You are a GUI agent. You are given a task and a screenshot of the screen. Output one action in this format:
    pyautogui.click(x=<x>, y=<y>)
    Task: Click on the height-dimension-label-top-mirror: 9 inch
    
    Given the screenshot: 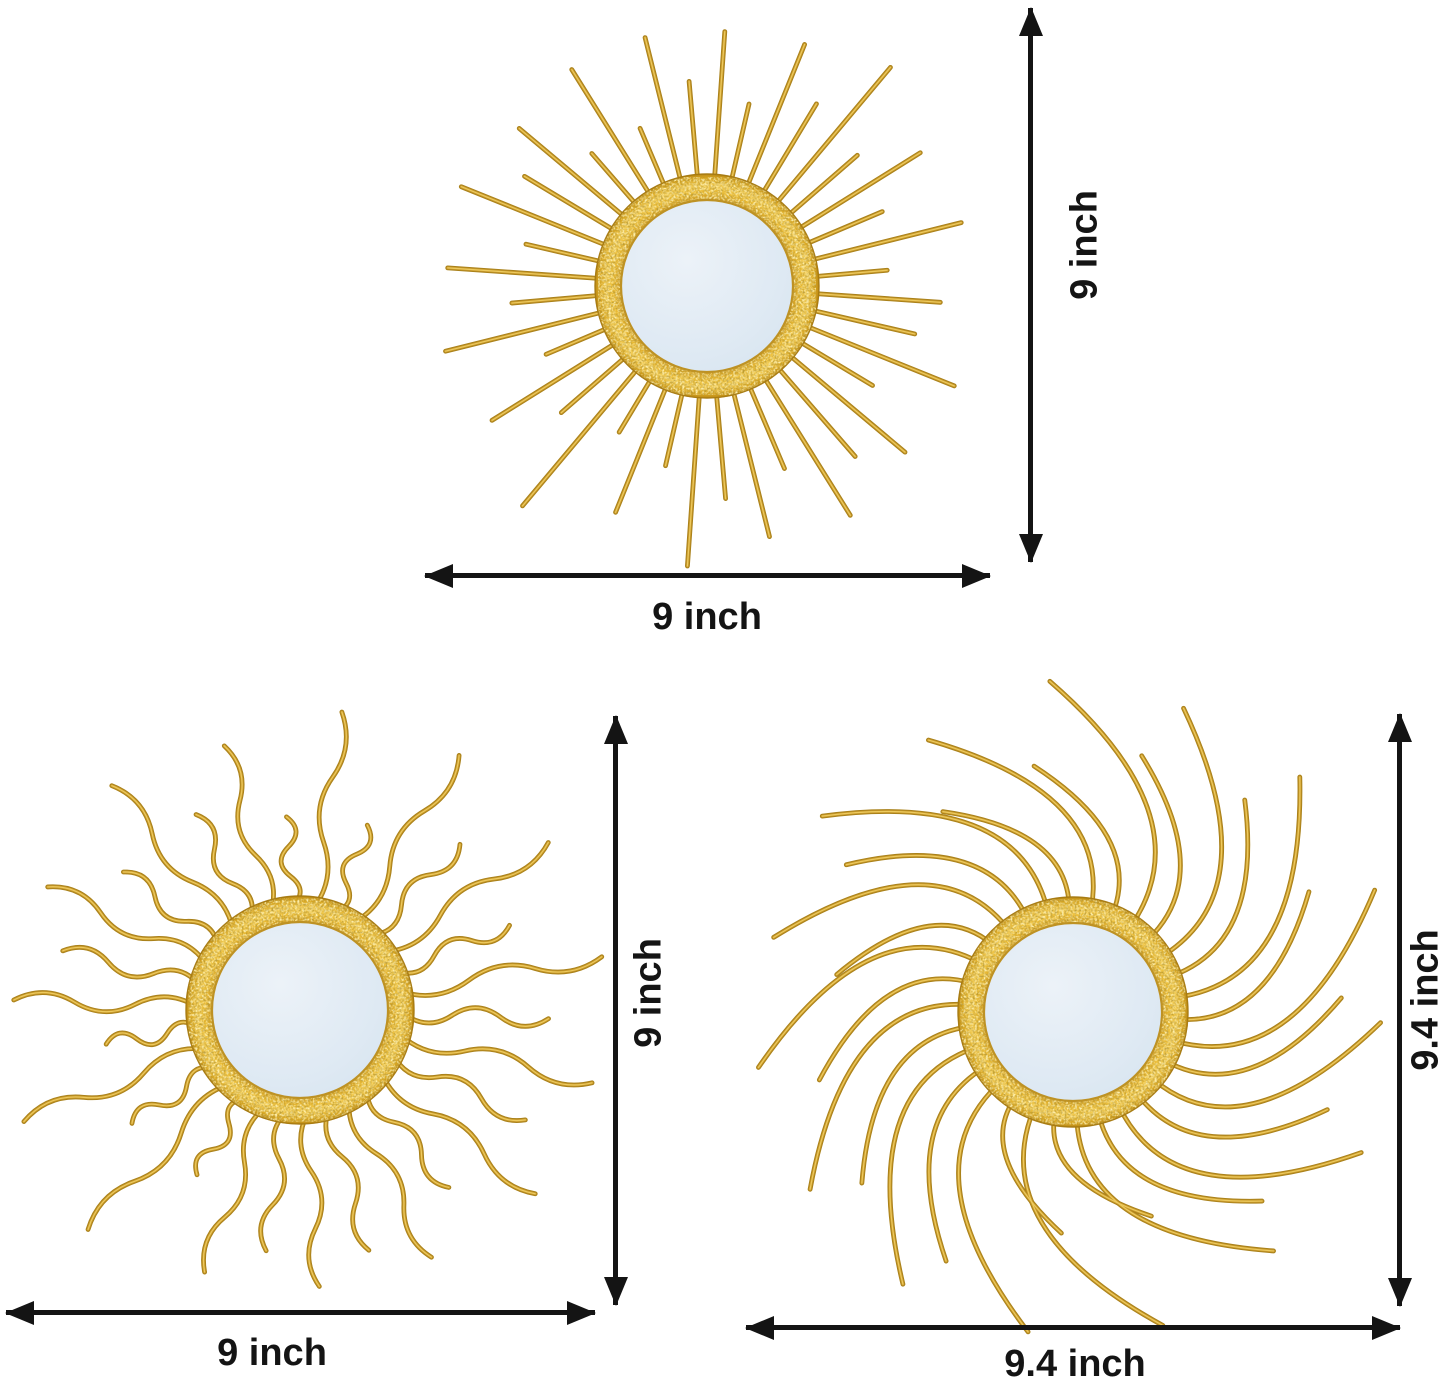 What is the action you would take?
    pyautogui.click(x=1084, y=245)
    